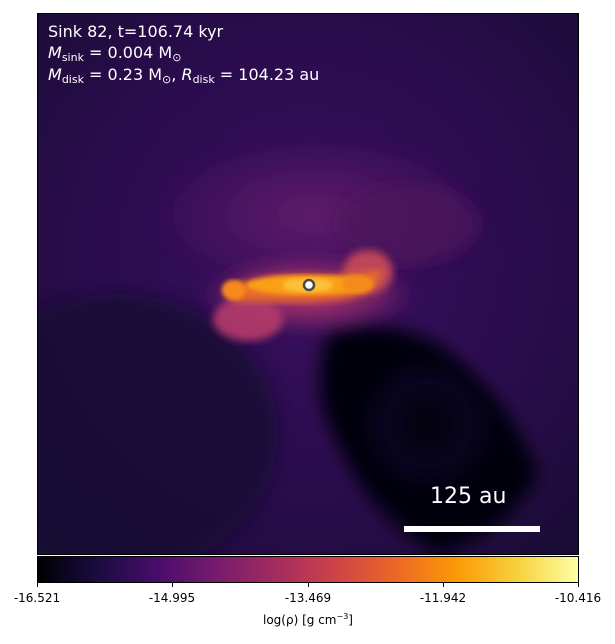 Image resolution: width=615 pixels, height=644 pixels. I want to click on colorbar-tick-label: -16.521, so click(37, 598).